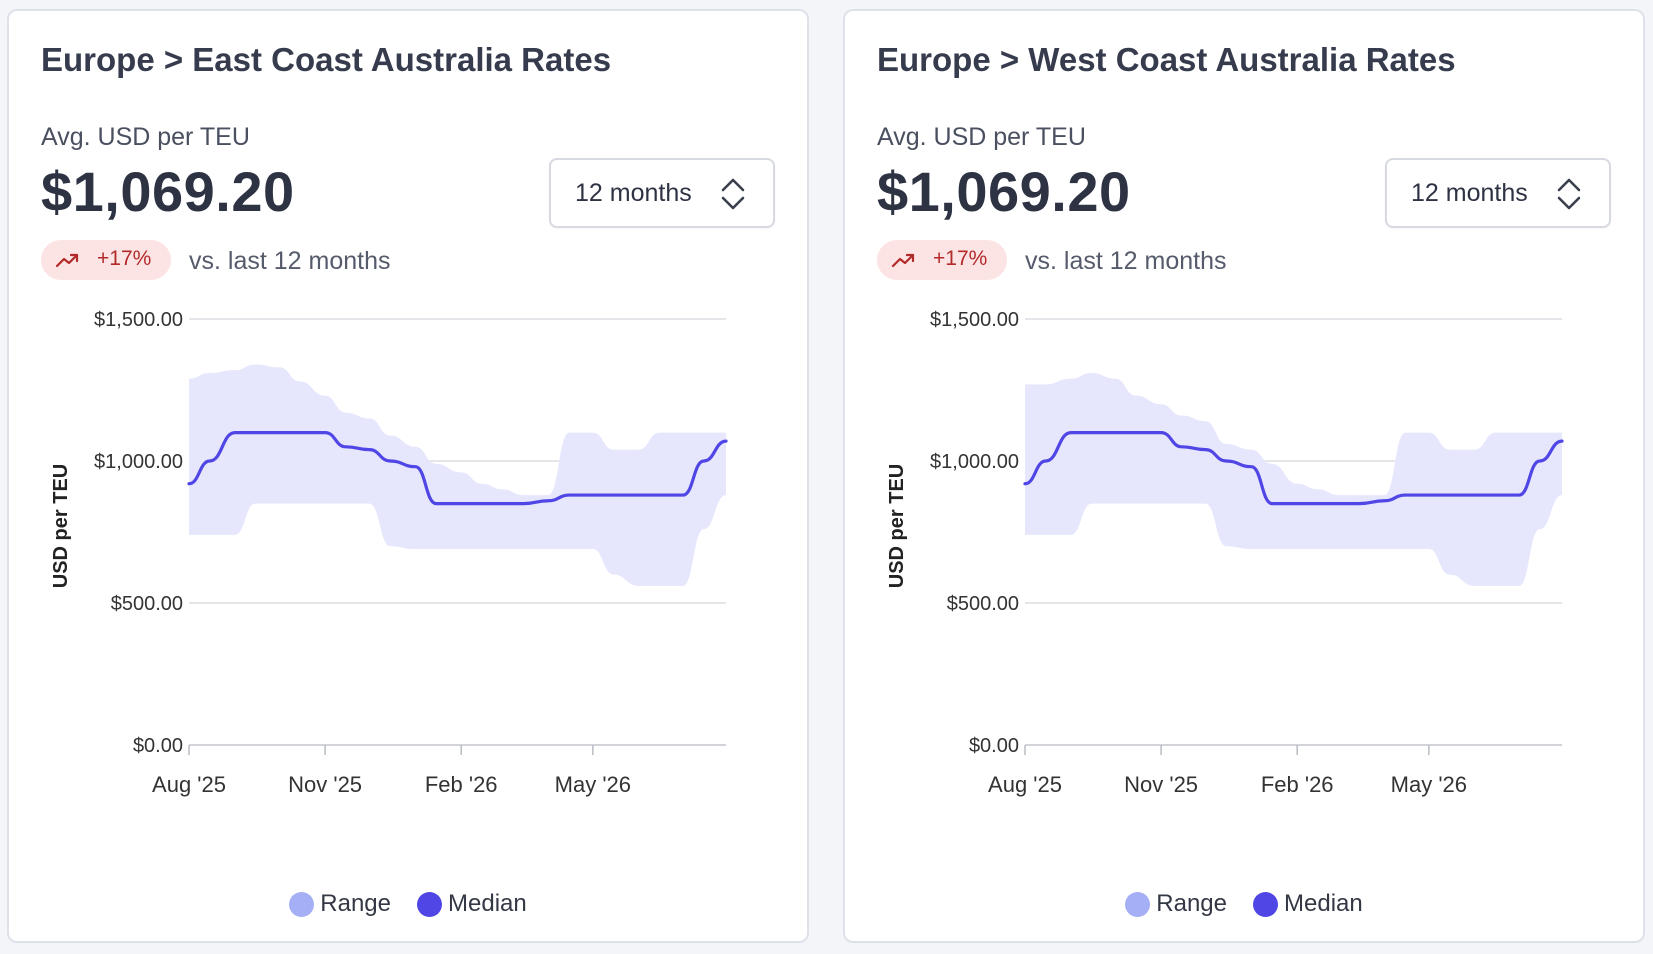 The width and height of the screenshot is (1653, 954). Describe the element at coordinates (326, 59) in the screenshot. I see `card-title: Europe > East Coast Australia Rates` at that location.